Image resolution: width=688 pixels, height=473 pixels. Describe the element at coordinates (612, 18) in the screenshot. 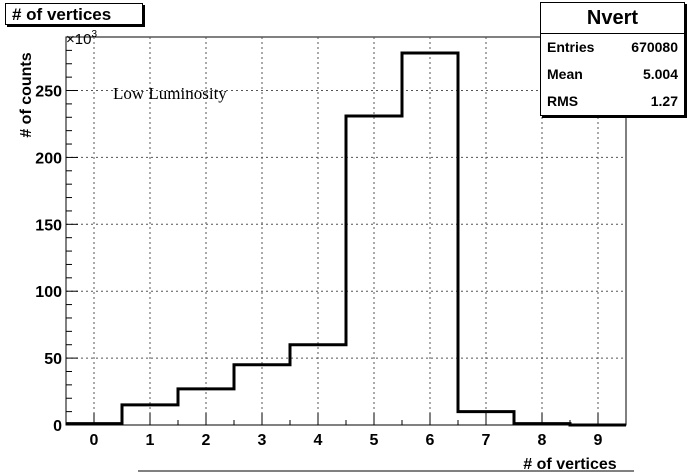

I see `stats-name: Nvert` at that location.